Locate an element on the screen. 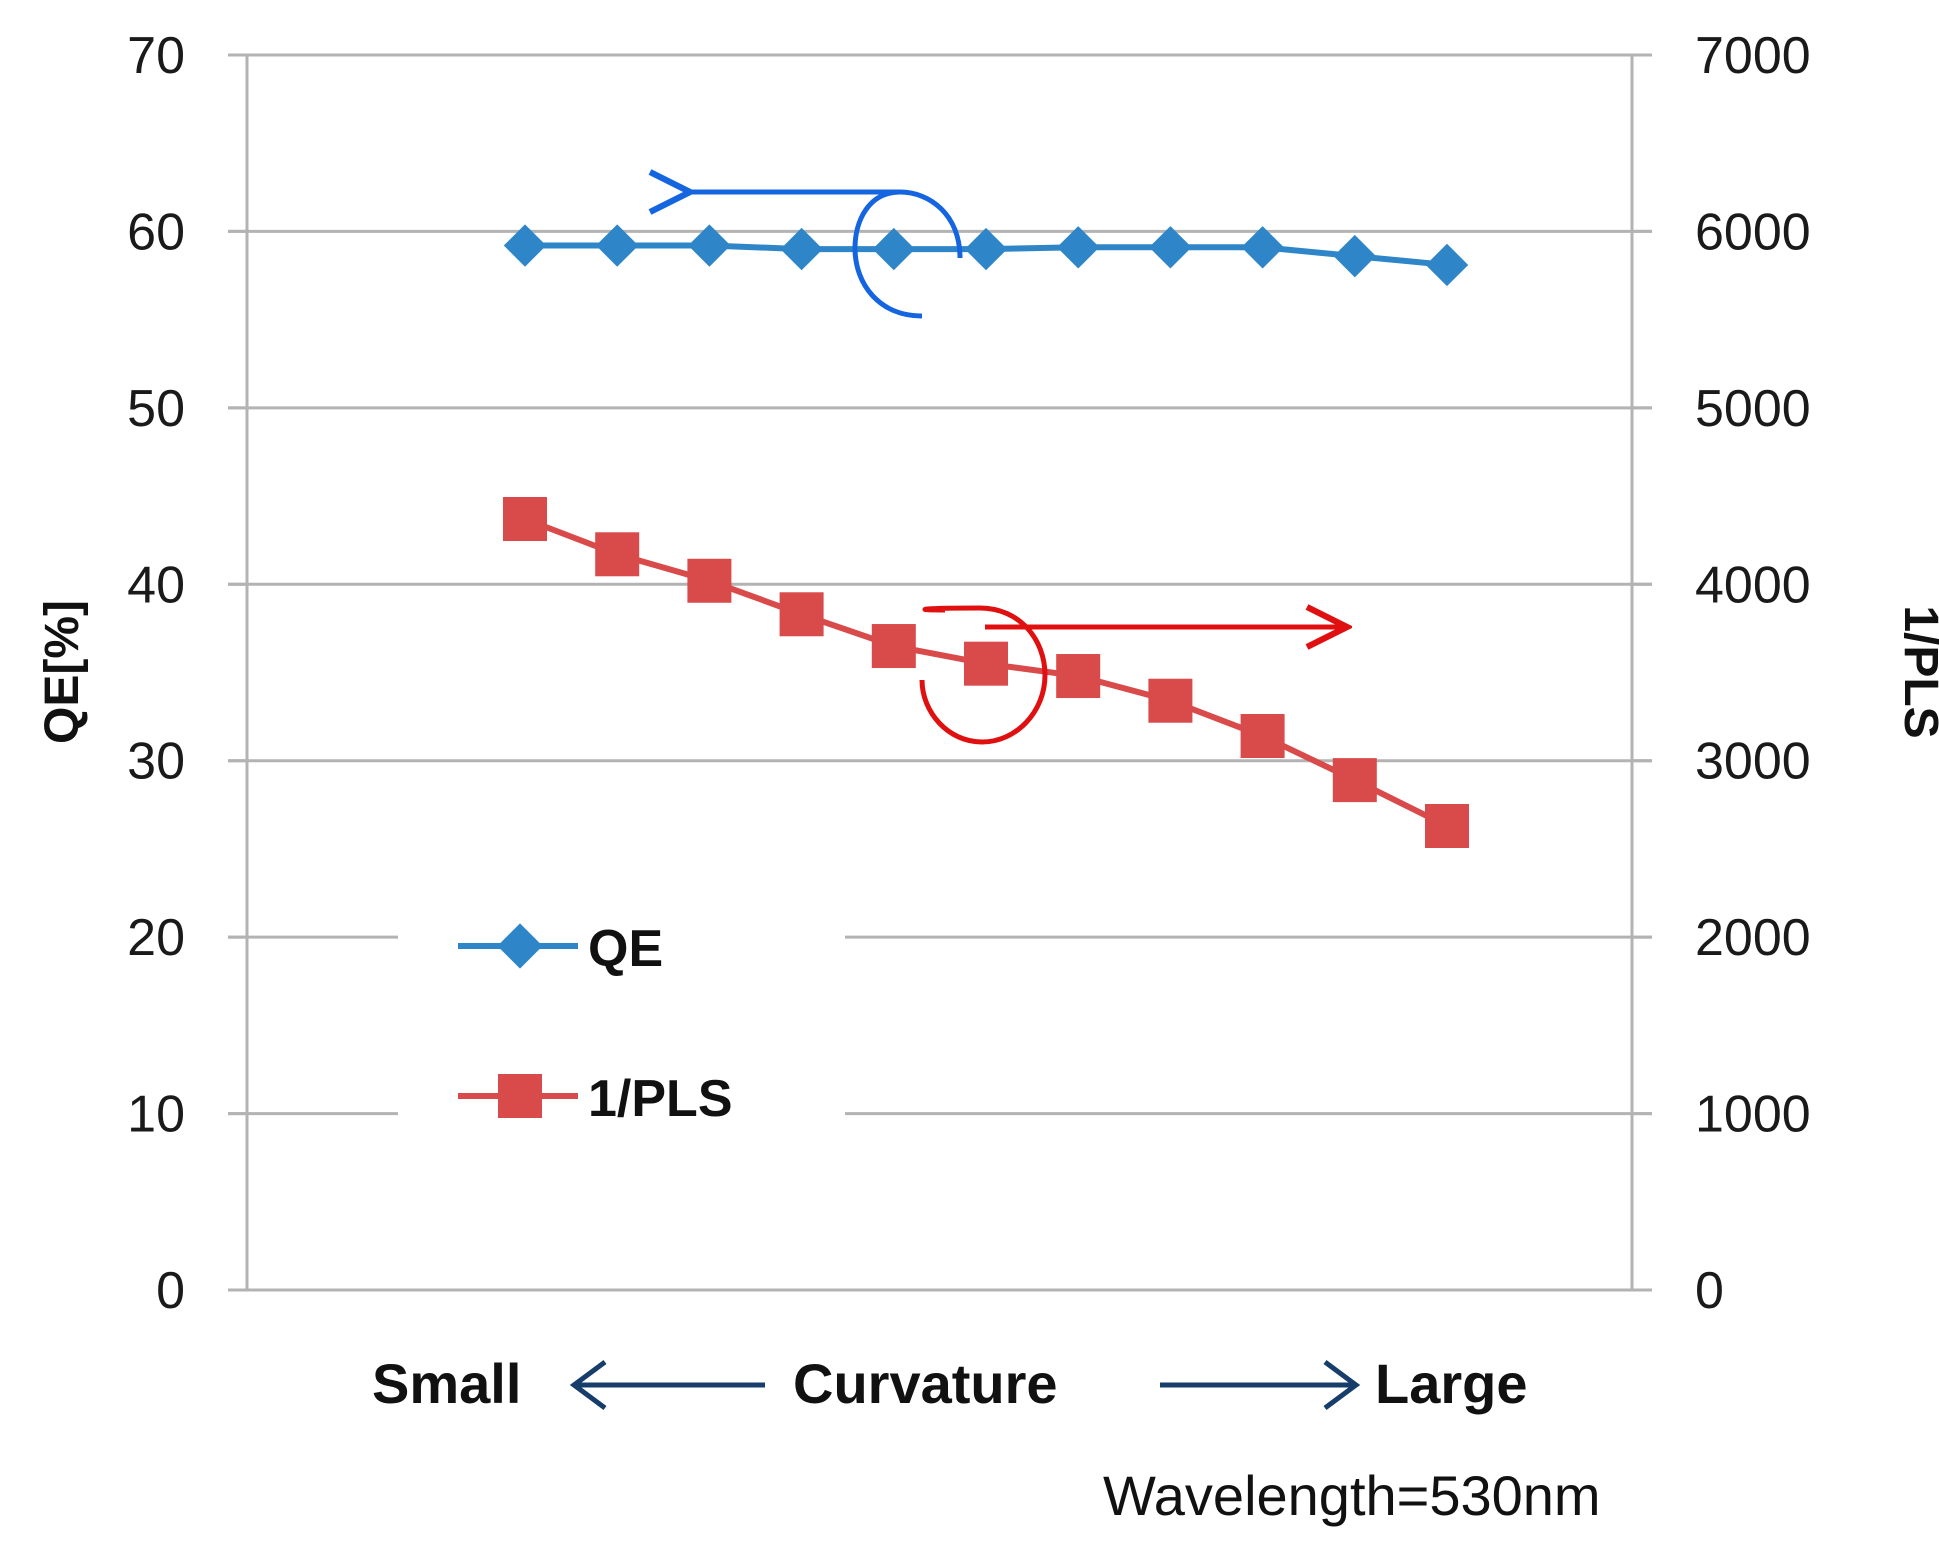  legend-entry-pls: 1/PLS is located at coordinates (595, 1099).